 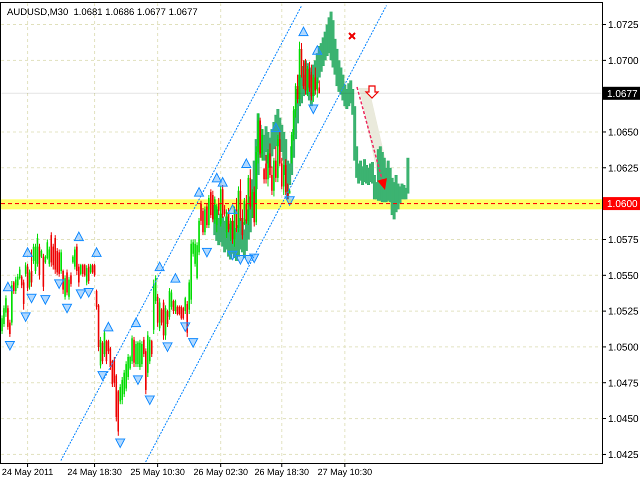 I want to click on y-tick-label: 1.0650, so click(x=624, y=132).